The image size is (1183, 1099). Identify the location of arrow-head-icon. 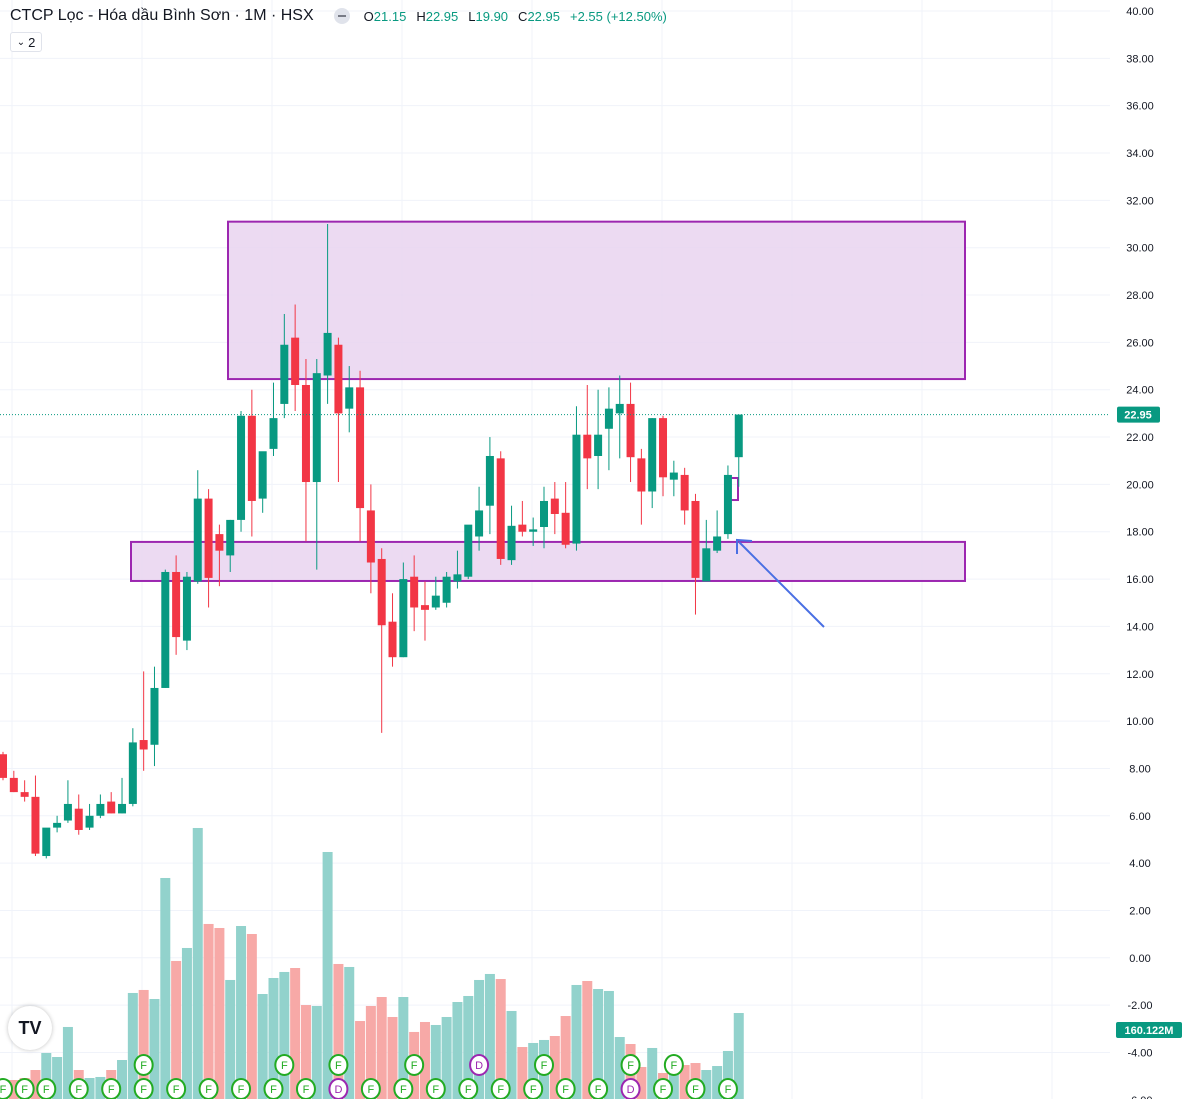
(744, 546).